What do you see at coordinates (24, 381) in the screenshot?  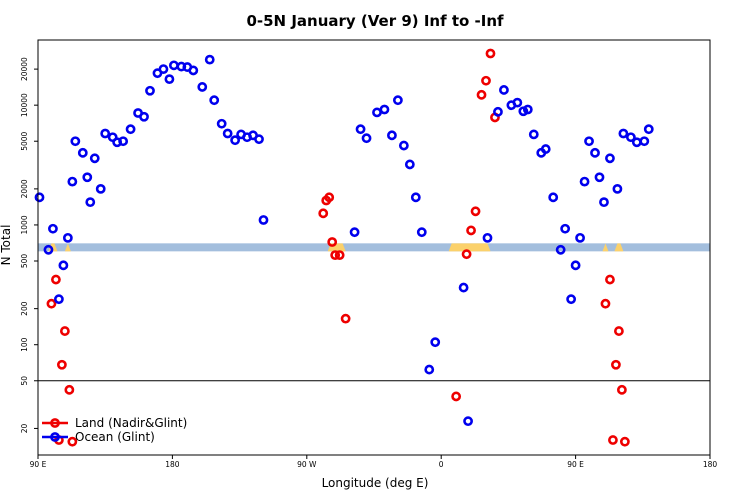 I see `y-tick-label: 50` at bounding box center [24, 381].